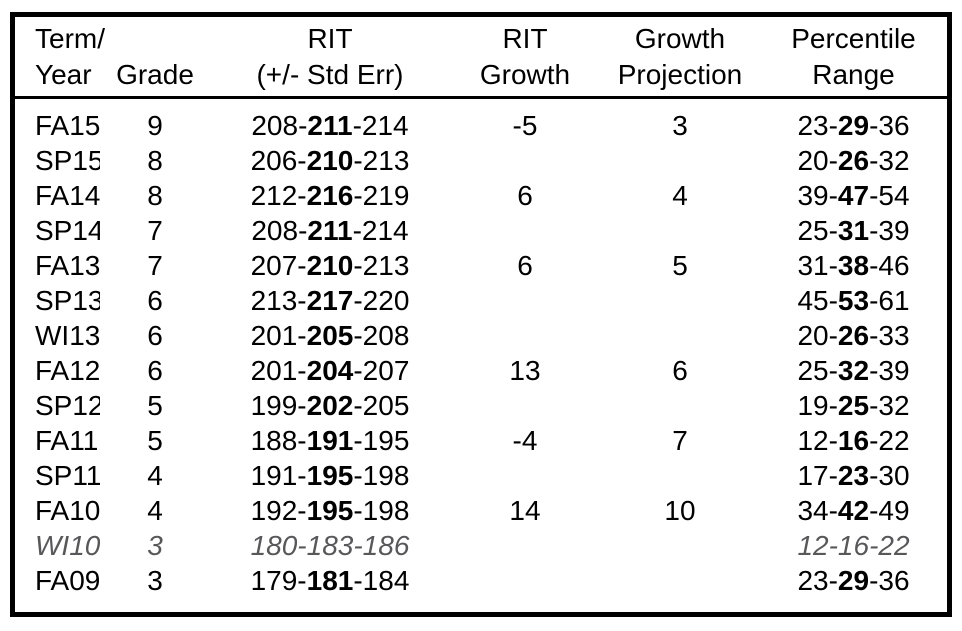 The height and width of the screenshot is (631, 962). What do you see at coordinates (67, 125) in the screenshot?
I see `term-cell: FA15` at bounding box center [67, 125].